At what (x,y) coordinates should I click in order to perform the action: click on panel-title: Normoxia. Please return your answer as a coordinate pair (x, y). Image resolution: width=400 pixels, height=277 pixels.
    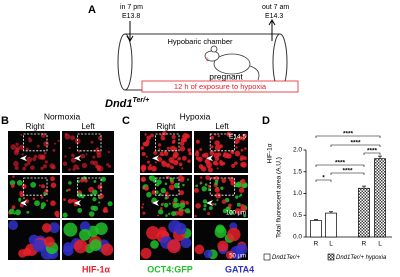
    Looking at the image, I should click on (62, 116).